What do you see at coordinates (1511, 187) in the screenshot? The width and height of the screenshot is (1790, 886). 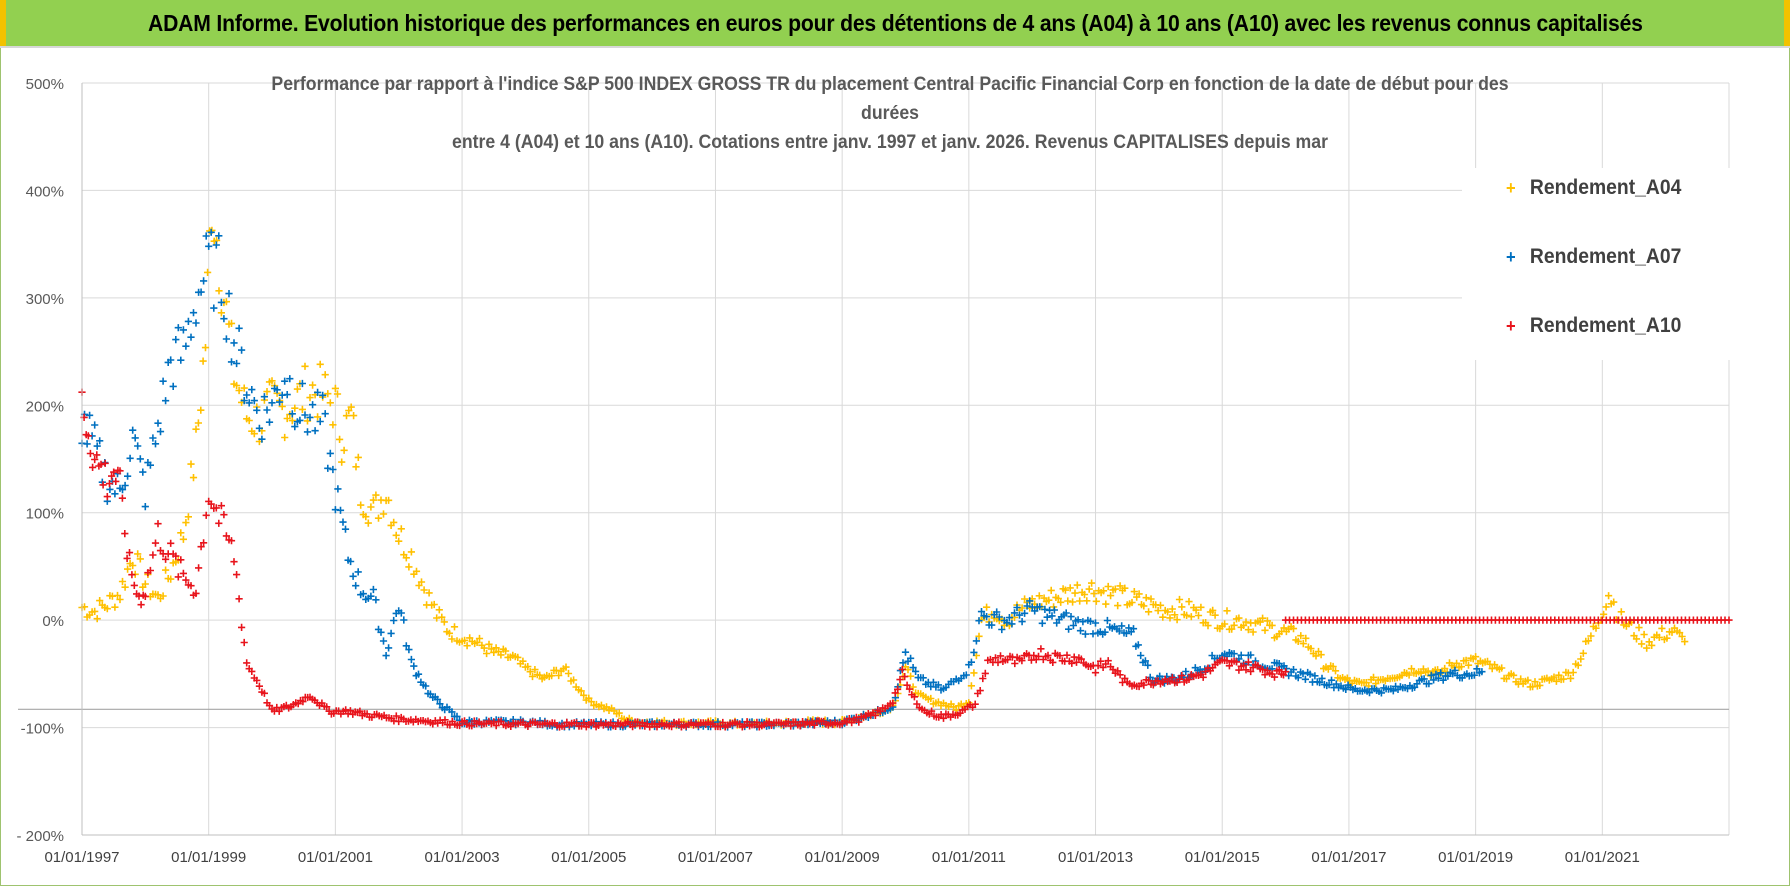 I see `legend-marker-a04: +` at bounding box center [1511, 187].